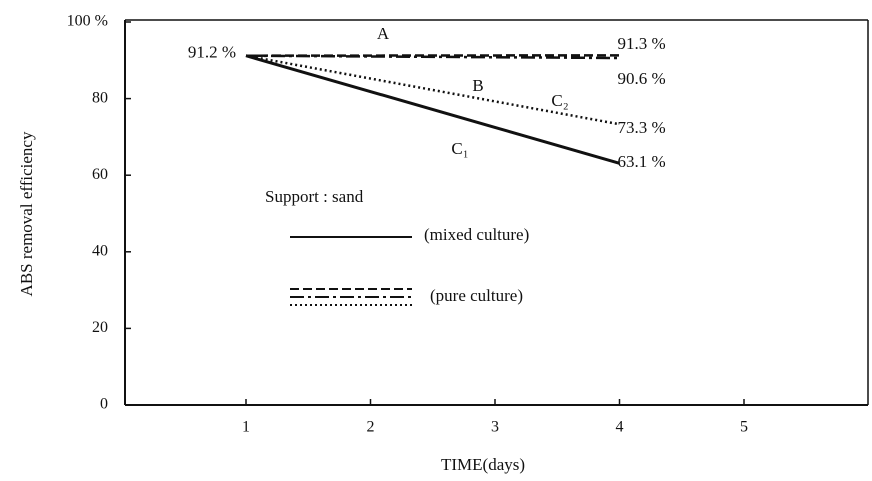 The width and height of the screenshot is (872, 481). I want to click on y-tick-label: 40, so click(100, 250).